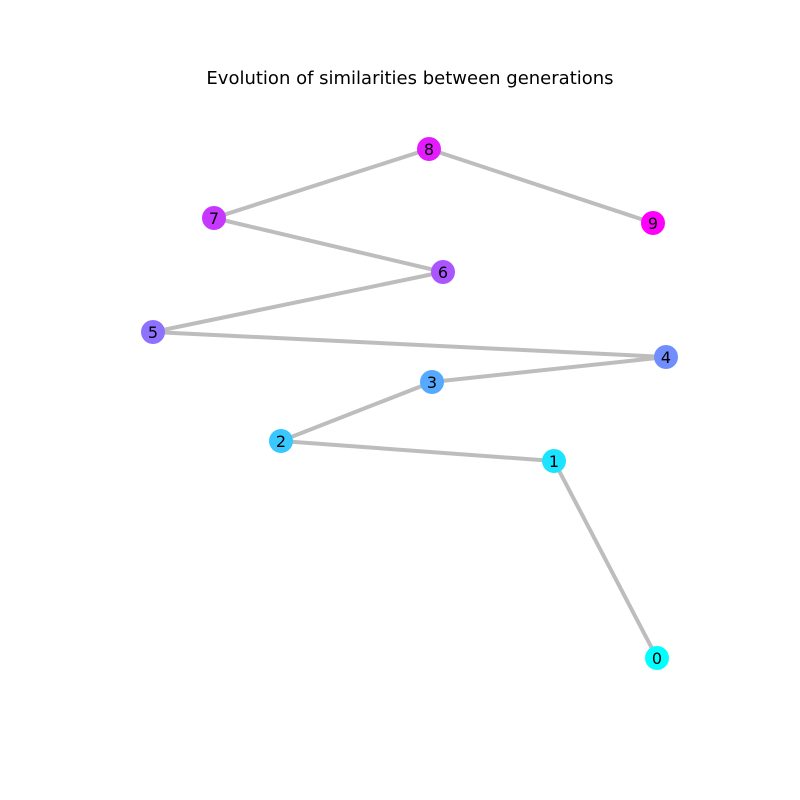 The height and width of the screenshot is (800, 800). I want to click on node-label-4: 4, so click(666, 357).